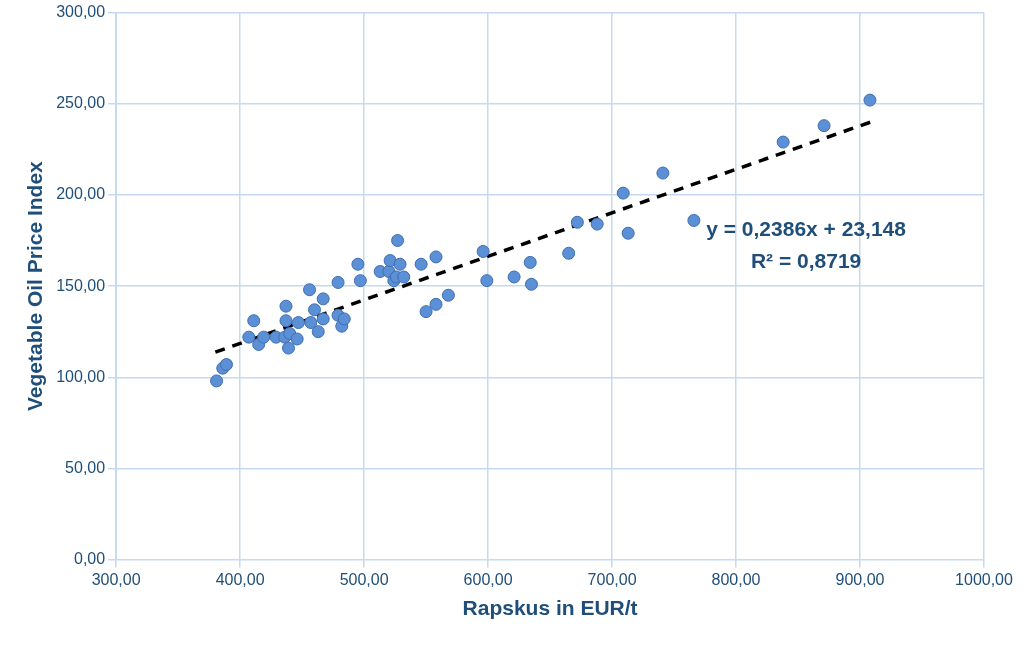 This screenshot has width=1024, height=646. What do you see at coordinates (364, 579) in the screenshot?
I see `x-tick-label: 500,00` at bounding box center [364, 579].